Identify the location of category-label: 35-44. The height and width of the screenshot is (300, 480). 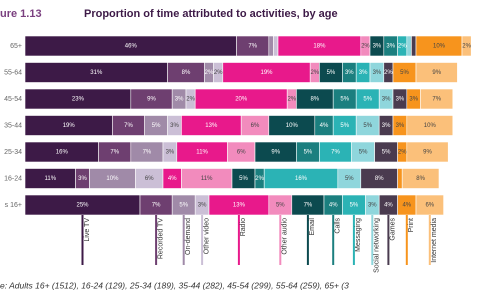
(13, 125).